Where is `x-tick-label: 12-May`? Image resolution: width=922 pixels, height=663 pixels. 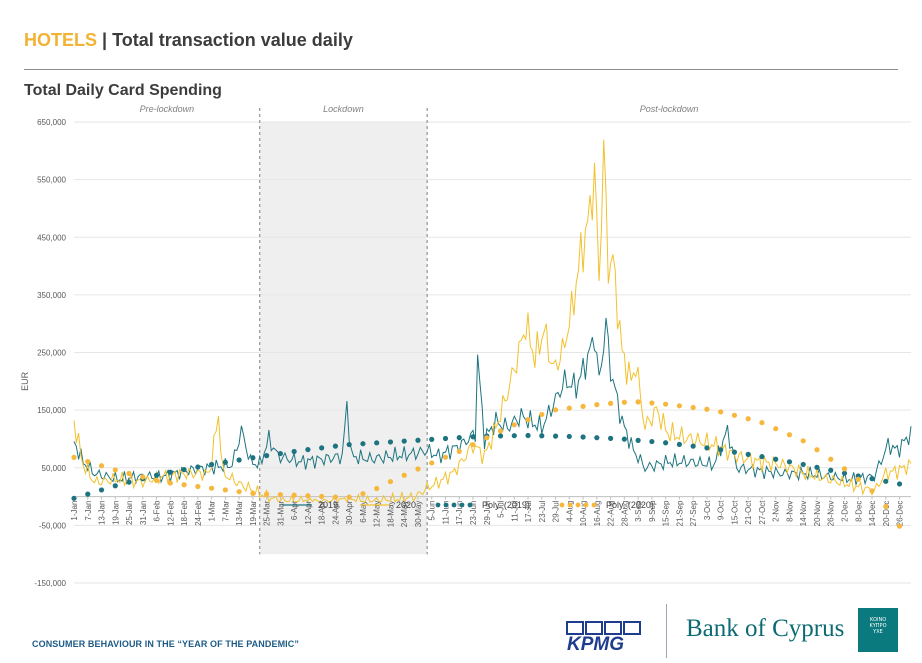
x-tick-label: 12-May is located at coordinates (377, 514).